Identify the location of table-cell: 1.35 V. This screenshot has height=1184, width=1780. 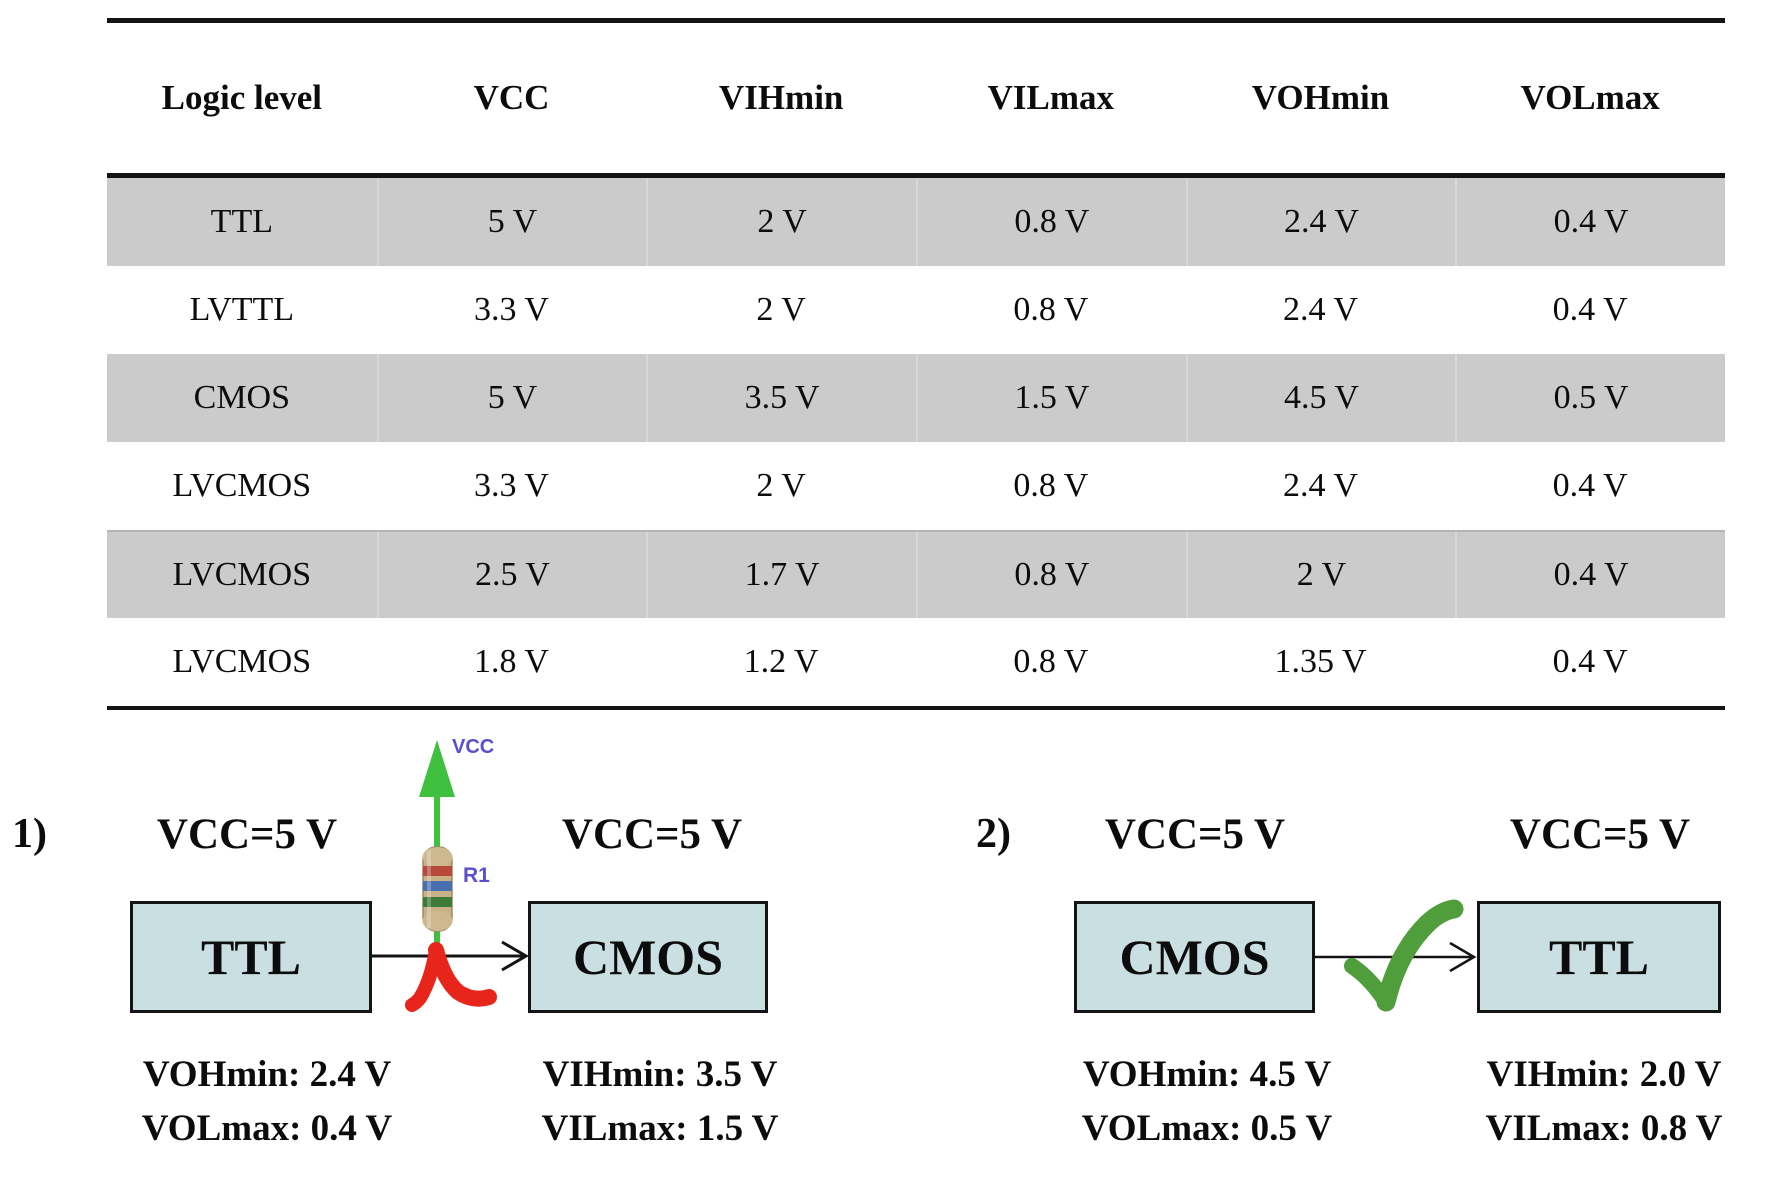
(1320, 661).